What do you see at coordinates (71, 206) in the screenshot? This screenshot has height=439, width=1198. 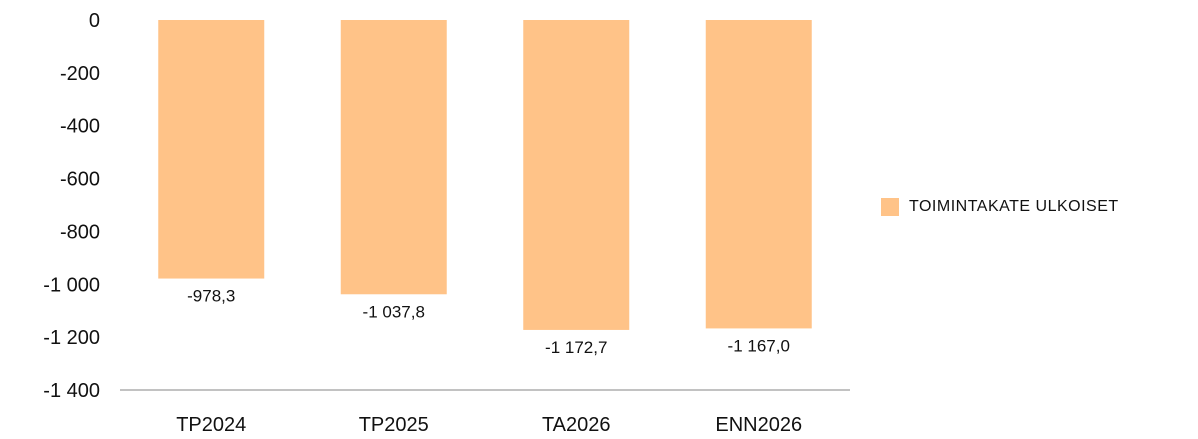 I see `y-axis-ticks: 0 -200 -400 -600 -800 -1 000 -1 200 -1 400` at bounding box center [71, 206].